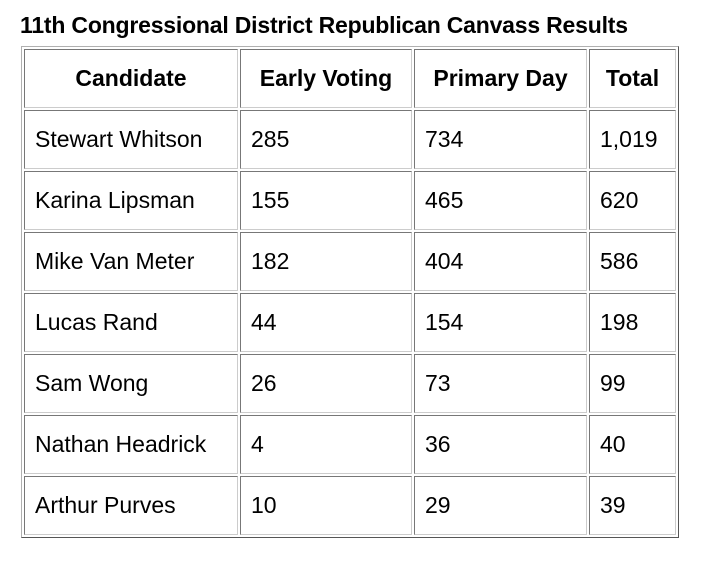 This screenshot has width=726, height=570. What do you see at coordinates (500, 78) in the screenshot?
I see `header-cell: Primary Day` at bounding box center [500, 78].